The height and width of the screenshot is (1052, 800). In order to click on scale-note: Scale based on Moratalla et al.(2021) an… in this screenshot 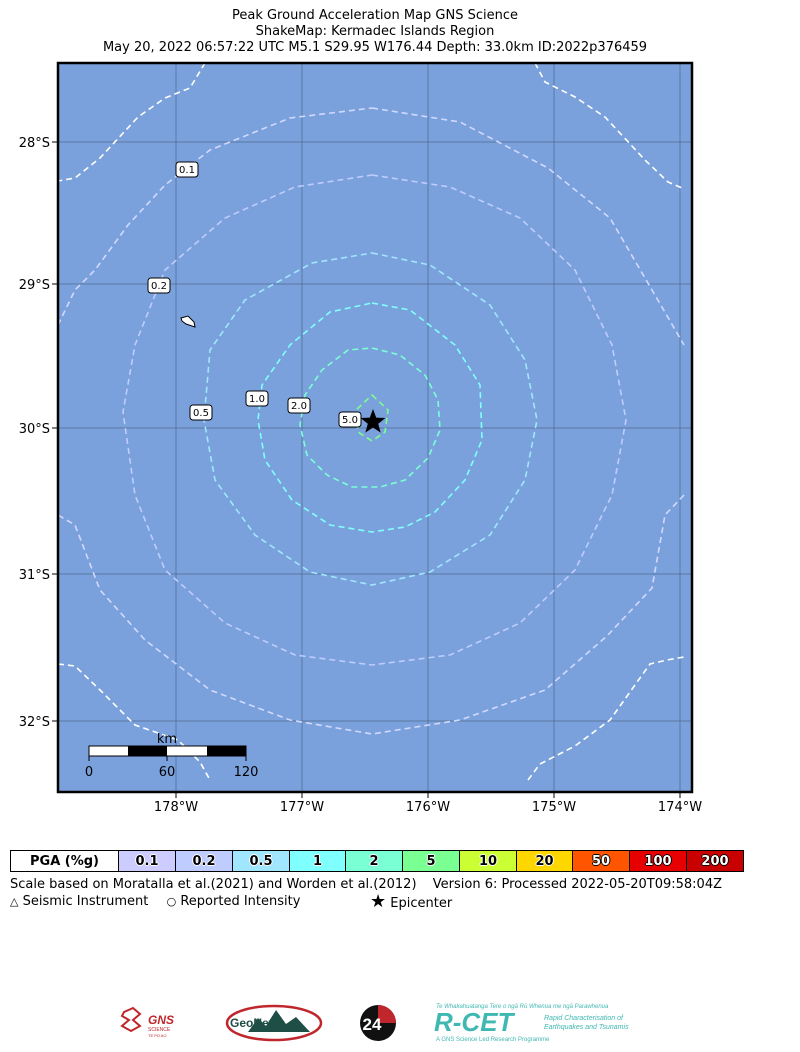, I will do `click(213, 884)`.